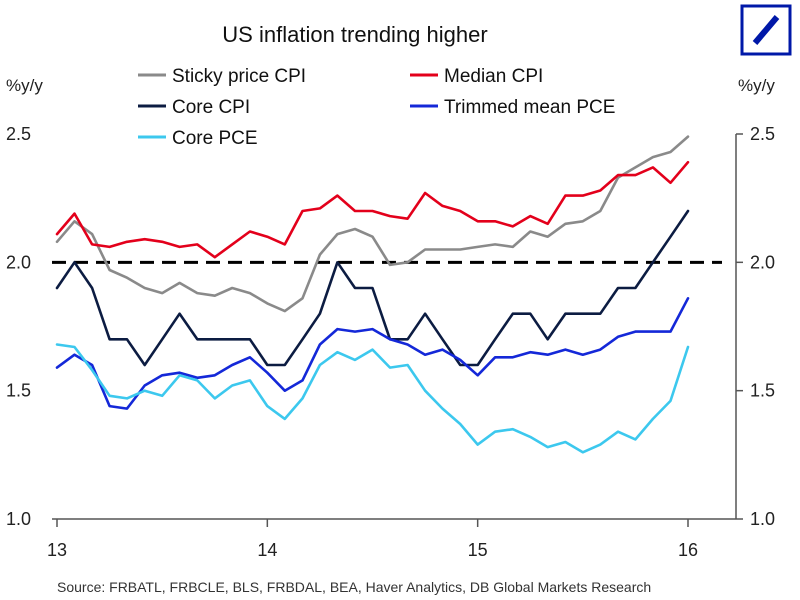 The width and height of the screenshot is (800, 600). Describe the element at coordinates (688, 550) in the screenshot. I see `x-tick-label: 16` at that location.